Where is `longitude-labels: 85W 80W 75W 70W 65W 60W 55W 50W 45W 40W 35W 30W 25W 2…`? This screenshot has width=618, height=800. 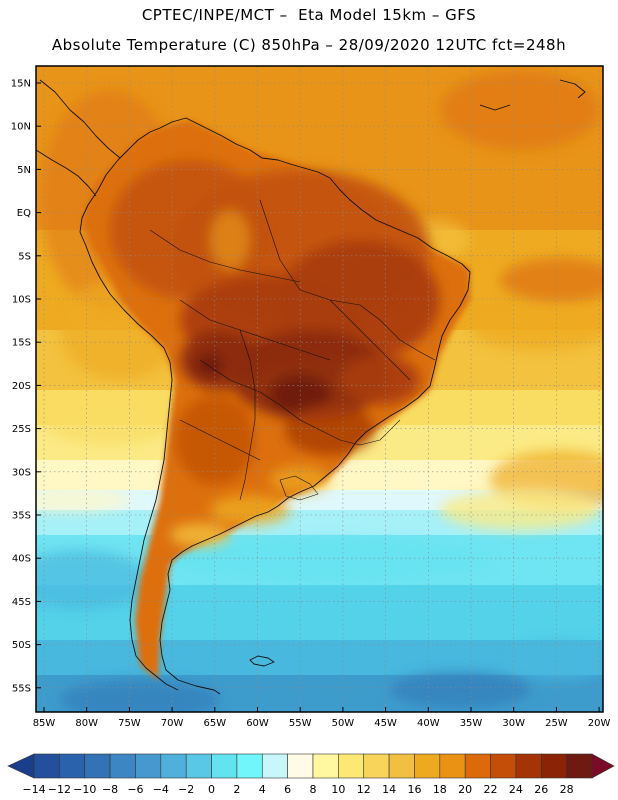
longitude-labels: 85W 80W 75W 70W 65W 60W 55W 50W 45W 40W 35W 30W 25W 2… is located at coordinates (322, 718).